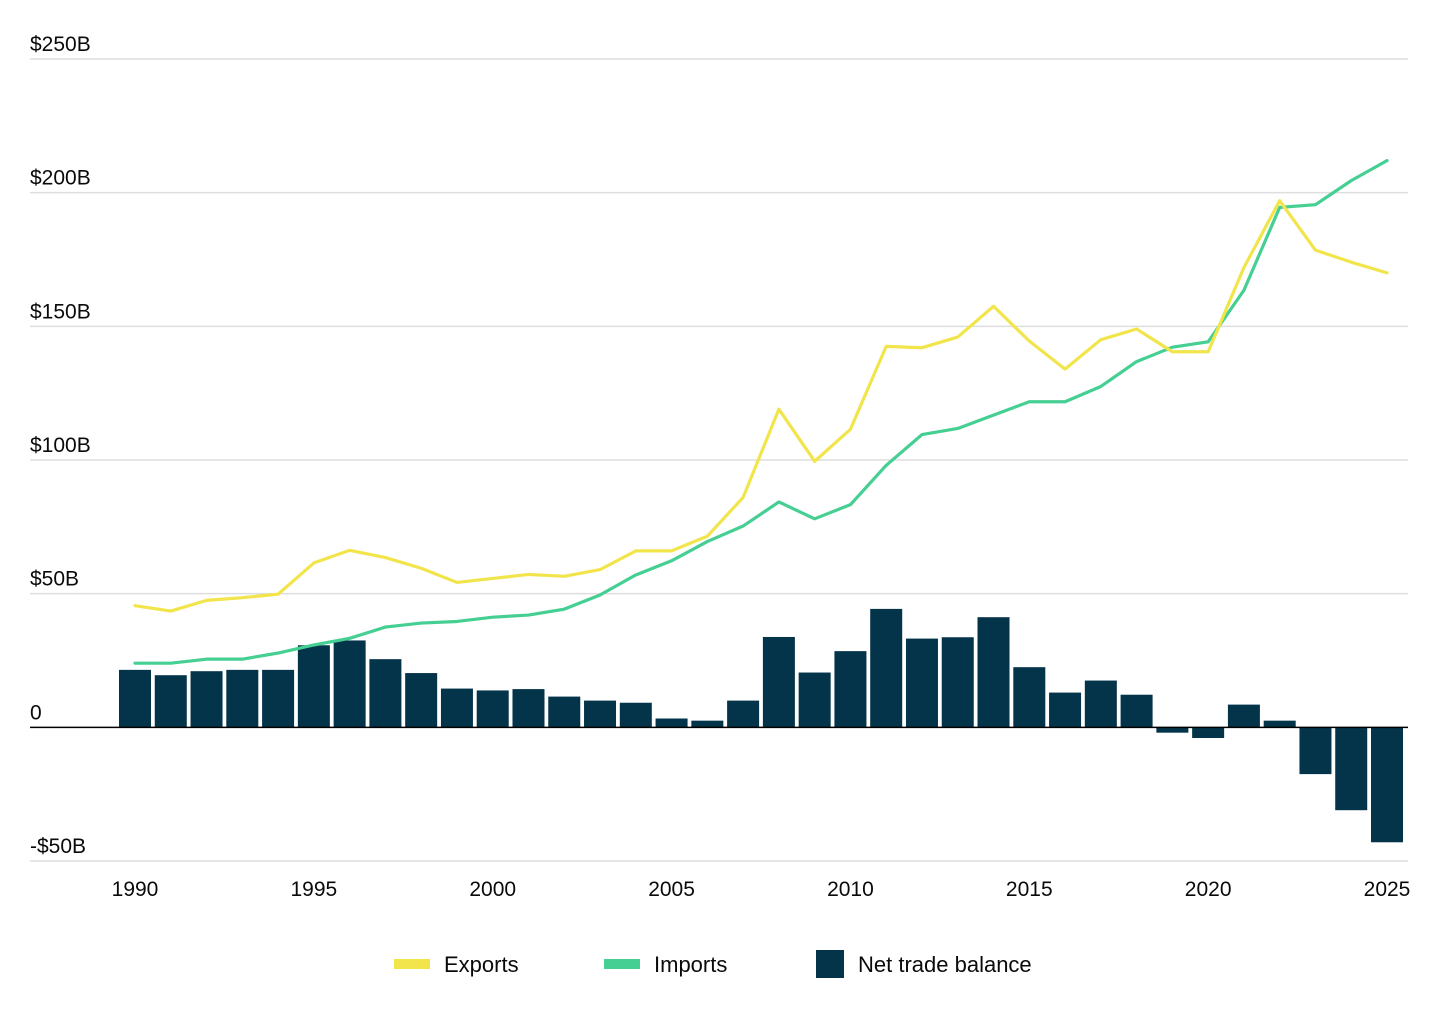 Image resolution: width=1450 pixels, height=1017 pixels. I want to click on net-trade-bar-1999, so click(456, 708).